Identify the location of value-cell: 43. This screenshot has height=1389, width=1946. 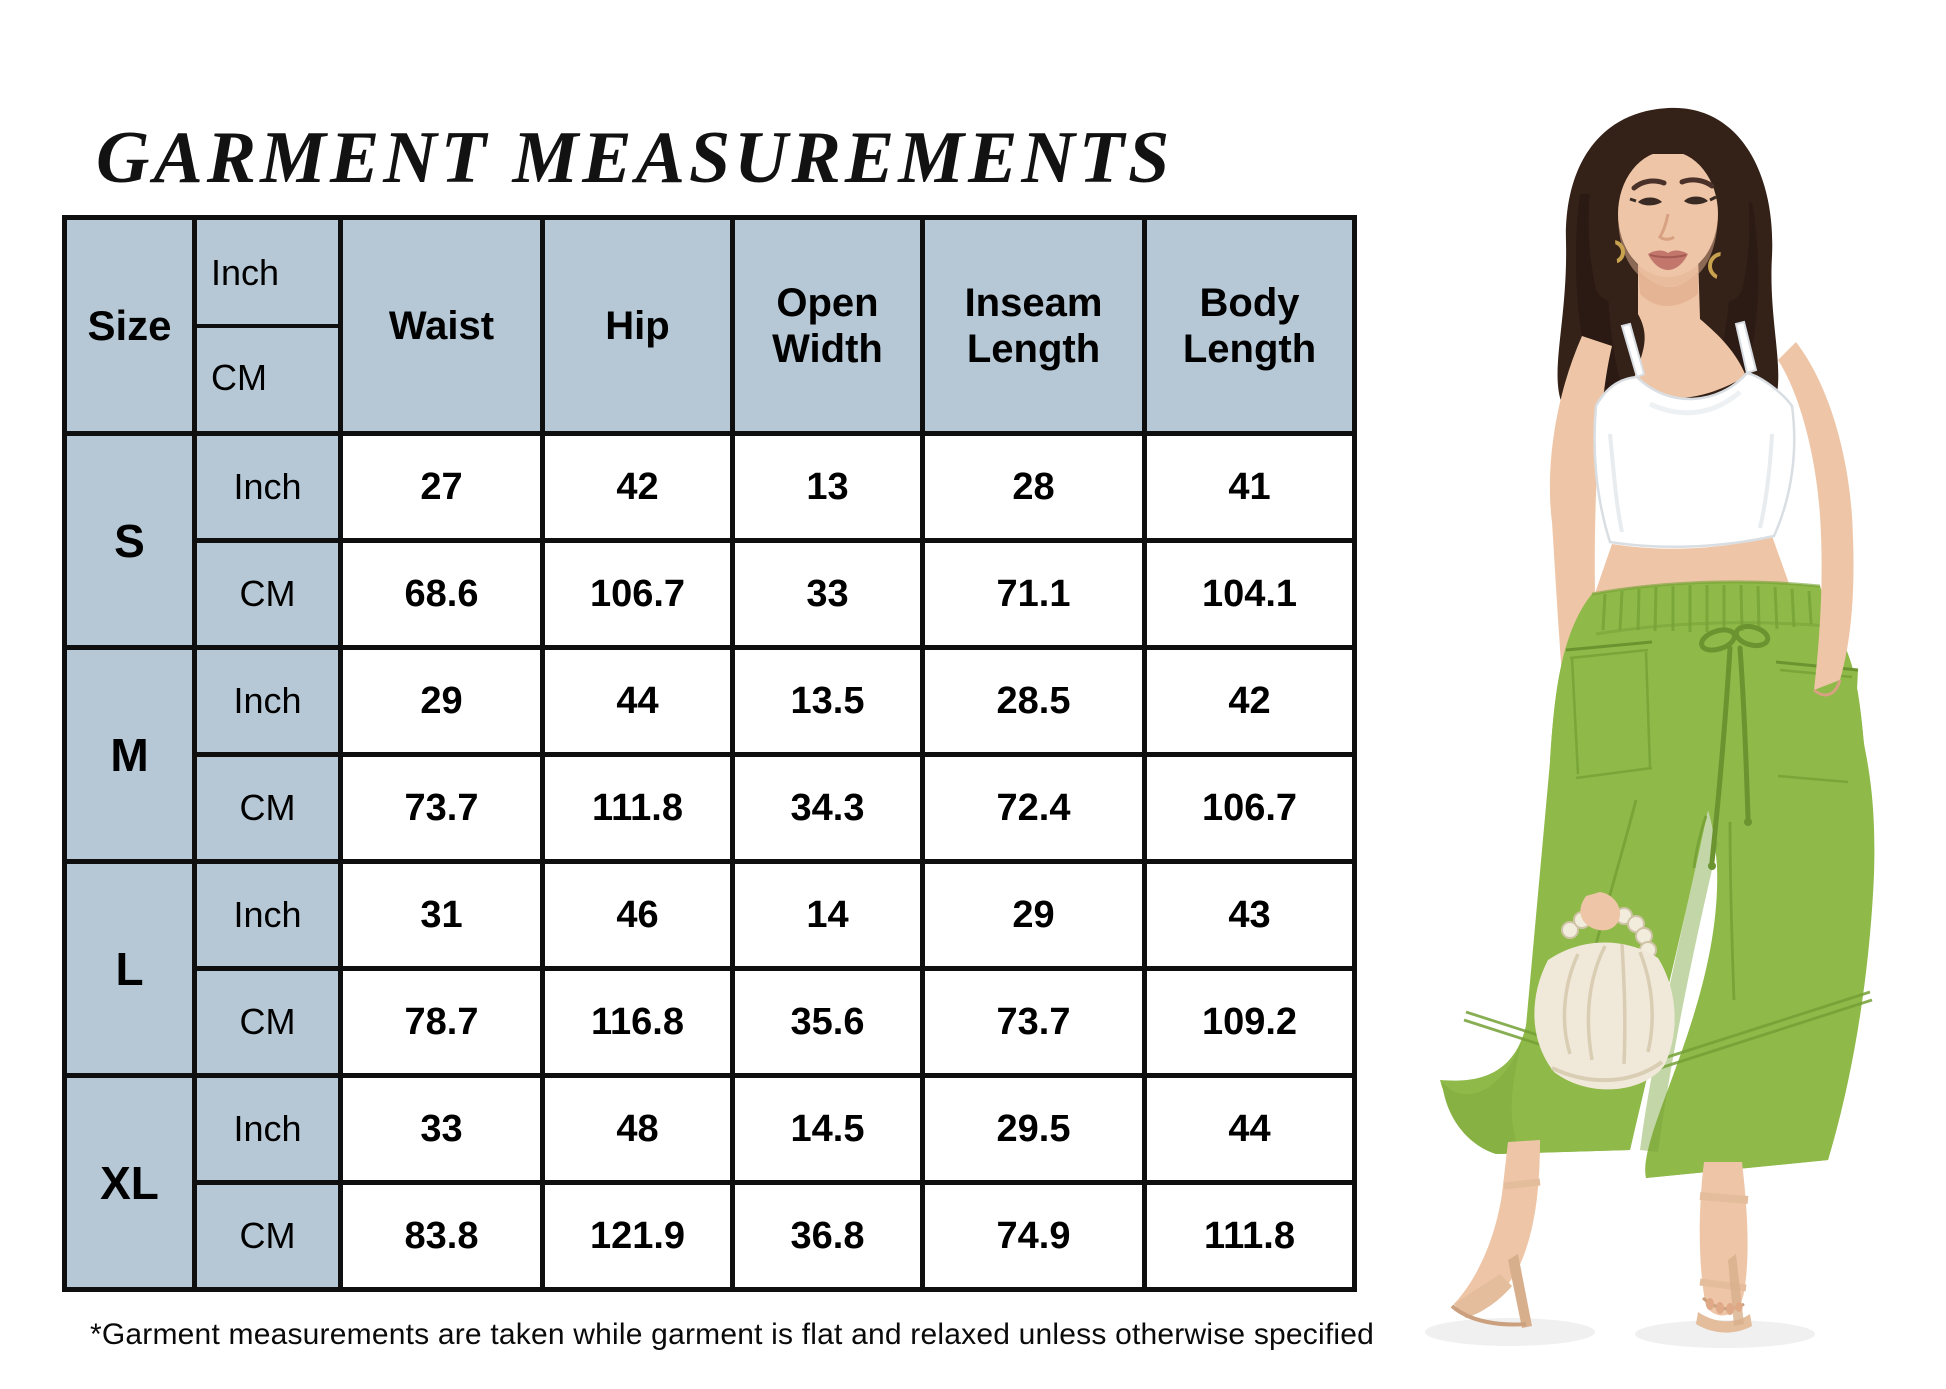
(1249, 915).